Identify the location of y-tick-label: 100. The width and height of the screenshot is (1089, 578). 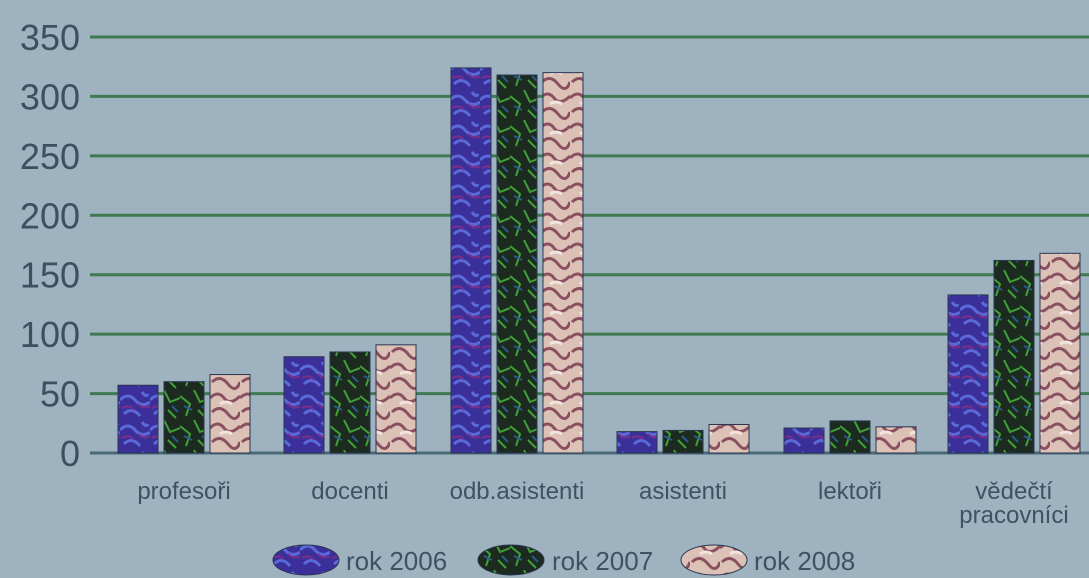
(50, 334).